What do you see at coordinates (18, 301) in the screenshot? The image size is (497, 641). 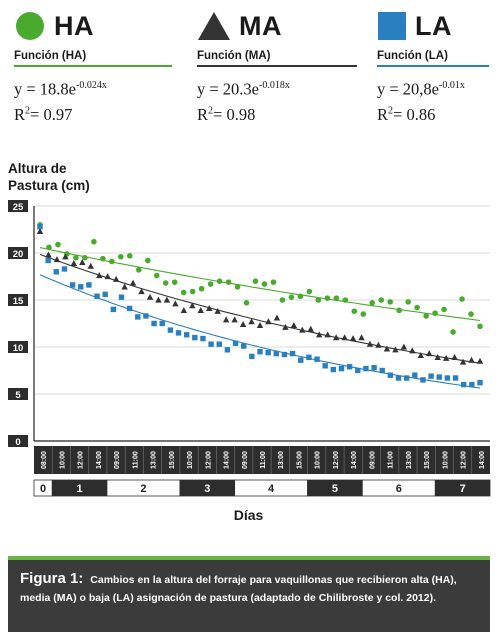 I see `y-tick-label: 15` at bounding box center [18, 301].